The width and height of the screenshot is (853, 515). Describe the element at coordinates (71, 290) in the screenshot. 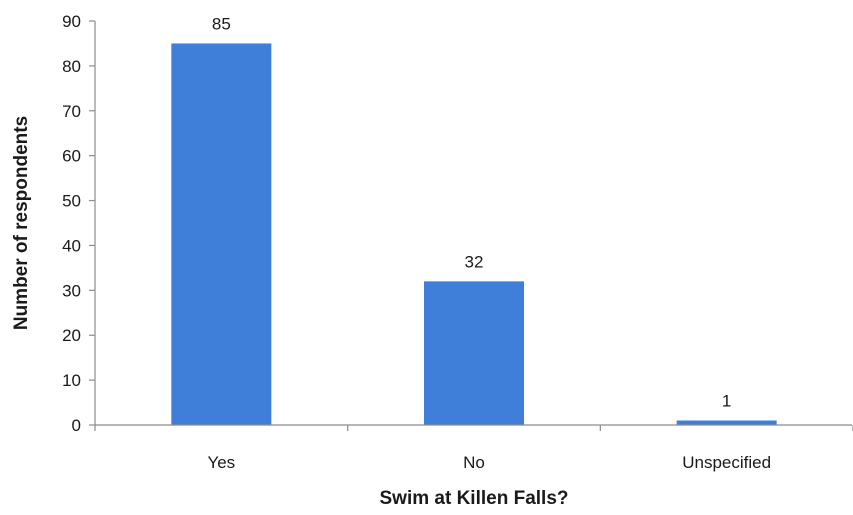

I see `y-tick-label: 30` at that location.